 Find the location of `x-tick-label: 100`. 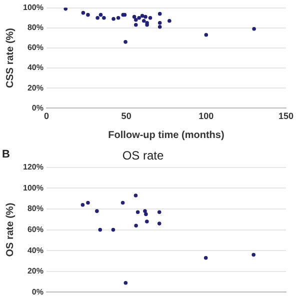

x-tick-label: 100 is located at coordinates (206, 116).